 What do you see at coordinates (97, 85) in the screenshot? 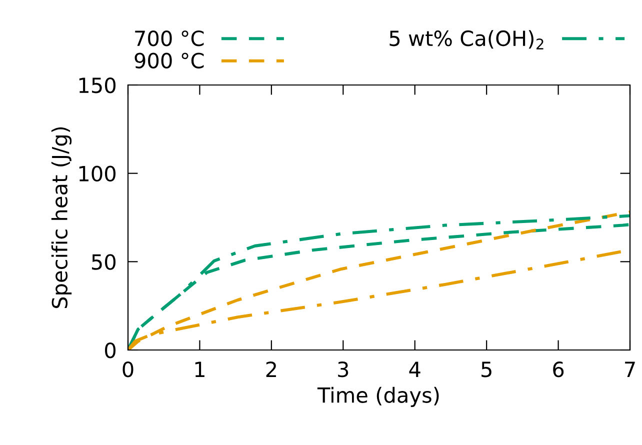
I see `y-tick-label: 150` at bounding box center [97, 85].